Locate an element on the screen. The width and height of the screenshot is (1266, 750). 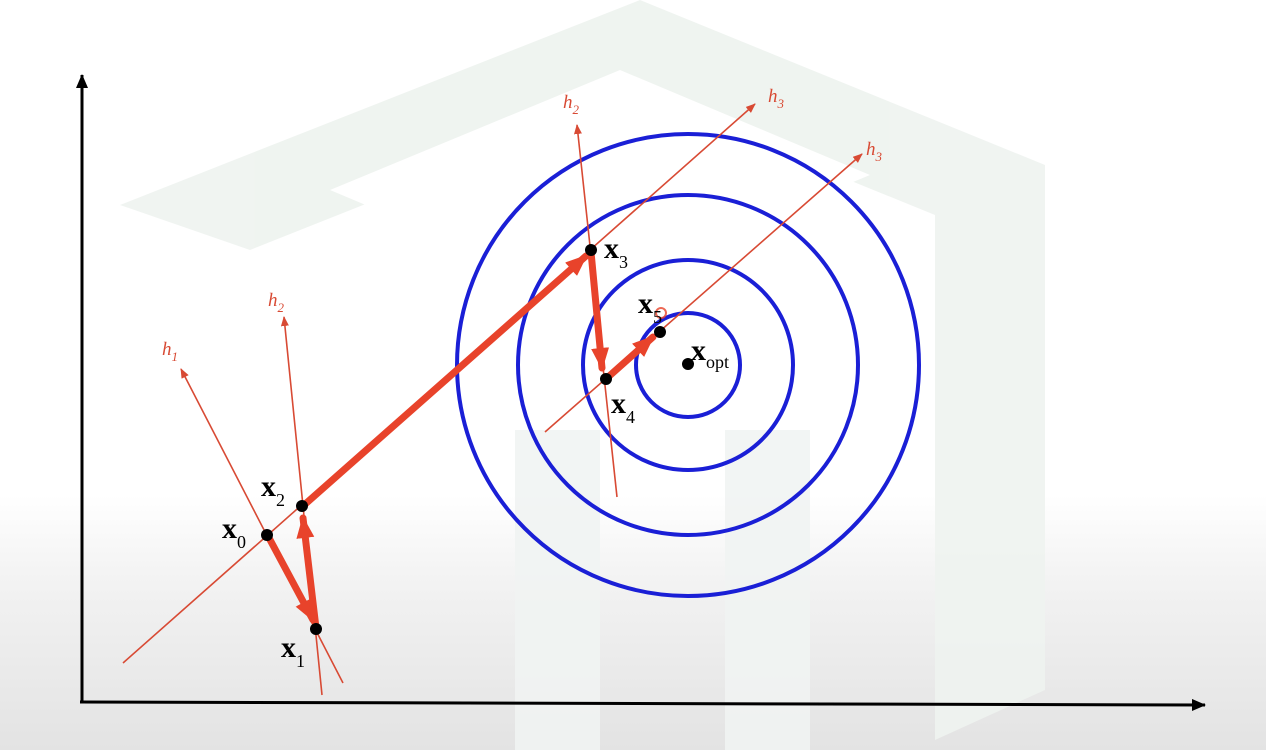
line-h3-lower is located at coordinates (703, 293).